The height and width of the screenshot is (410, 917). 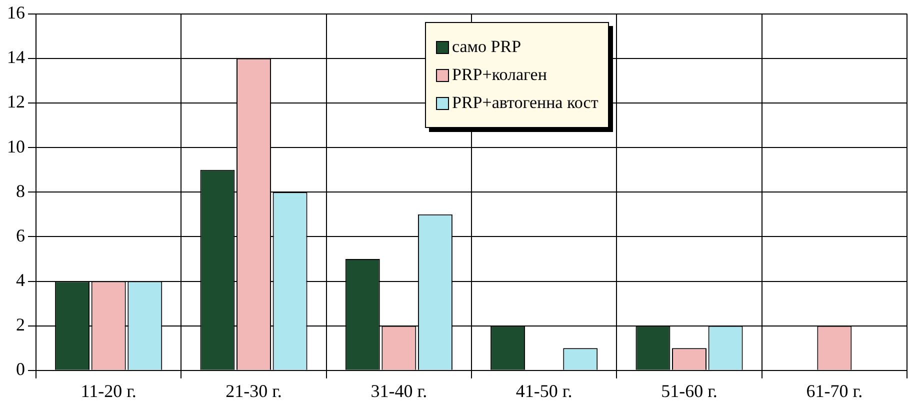 I want to click on y-tick-label: 12, so click(x=16, y=102).